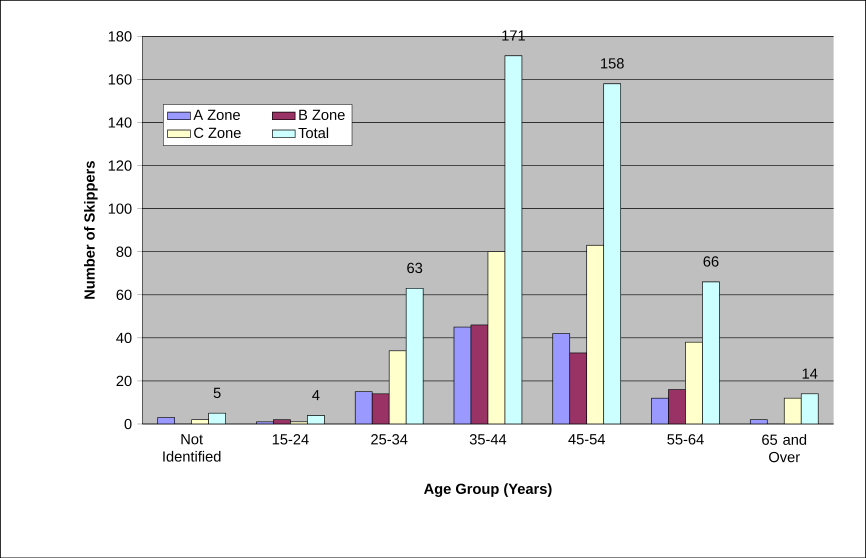 Image resolution: width=866 pixels, height=558 pixels. What do you see at coordinates (191, 448) in the screenshot?
I see `x-tick-label: Not Identified` at bounding box center [191, 448].